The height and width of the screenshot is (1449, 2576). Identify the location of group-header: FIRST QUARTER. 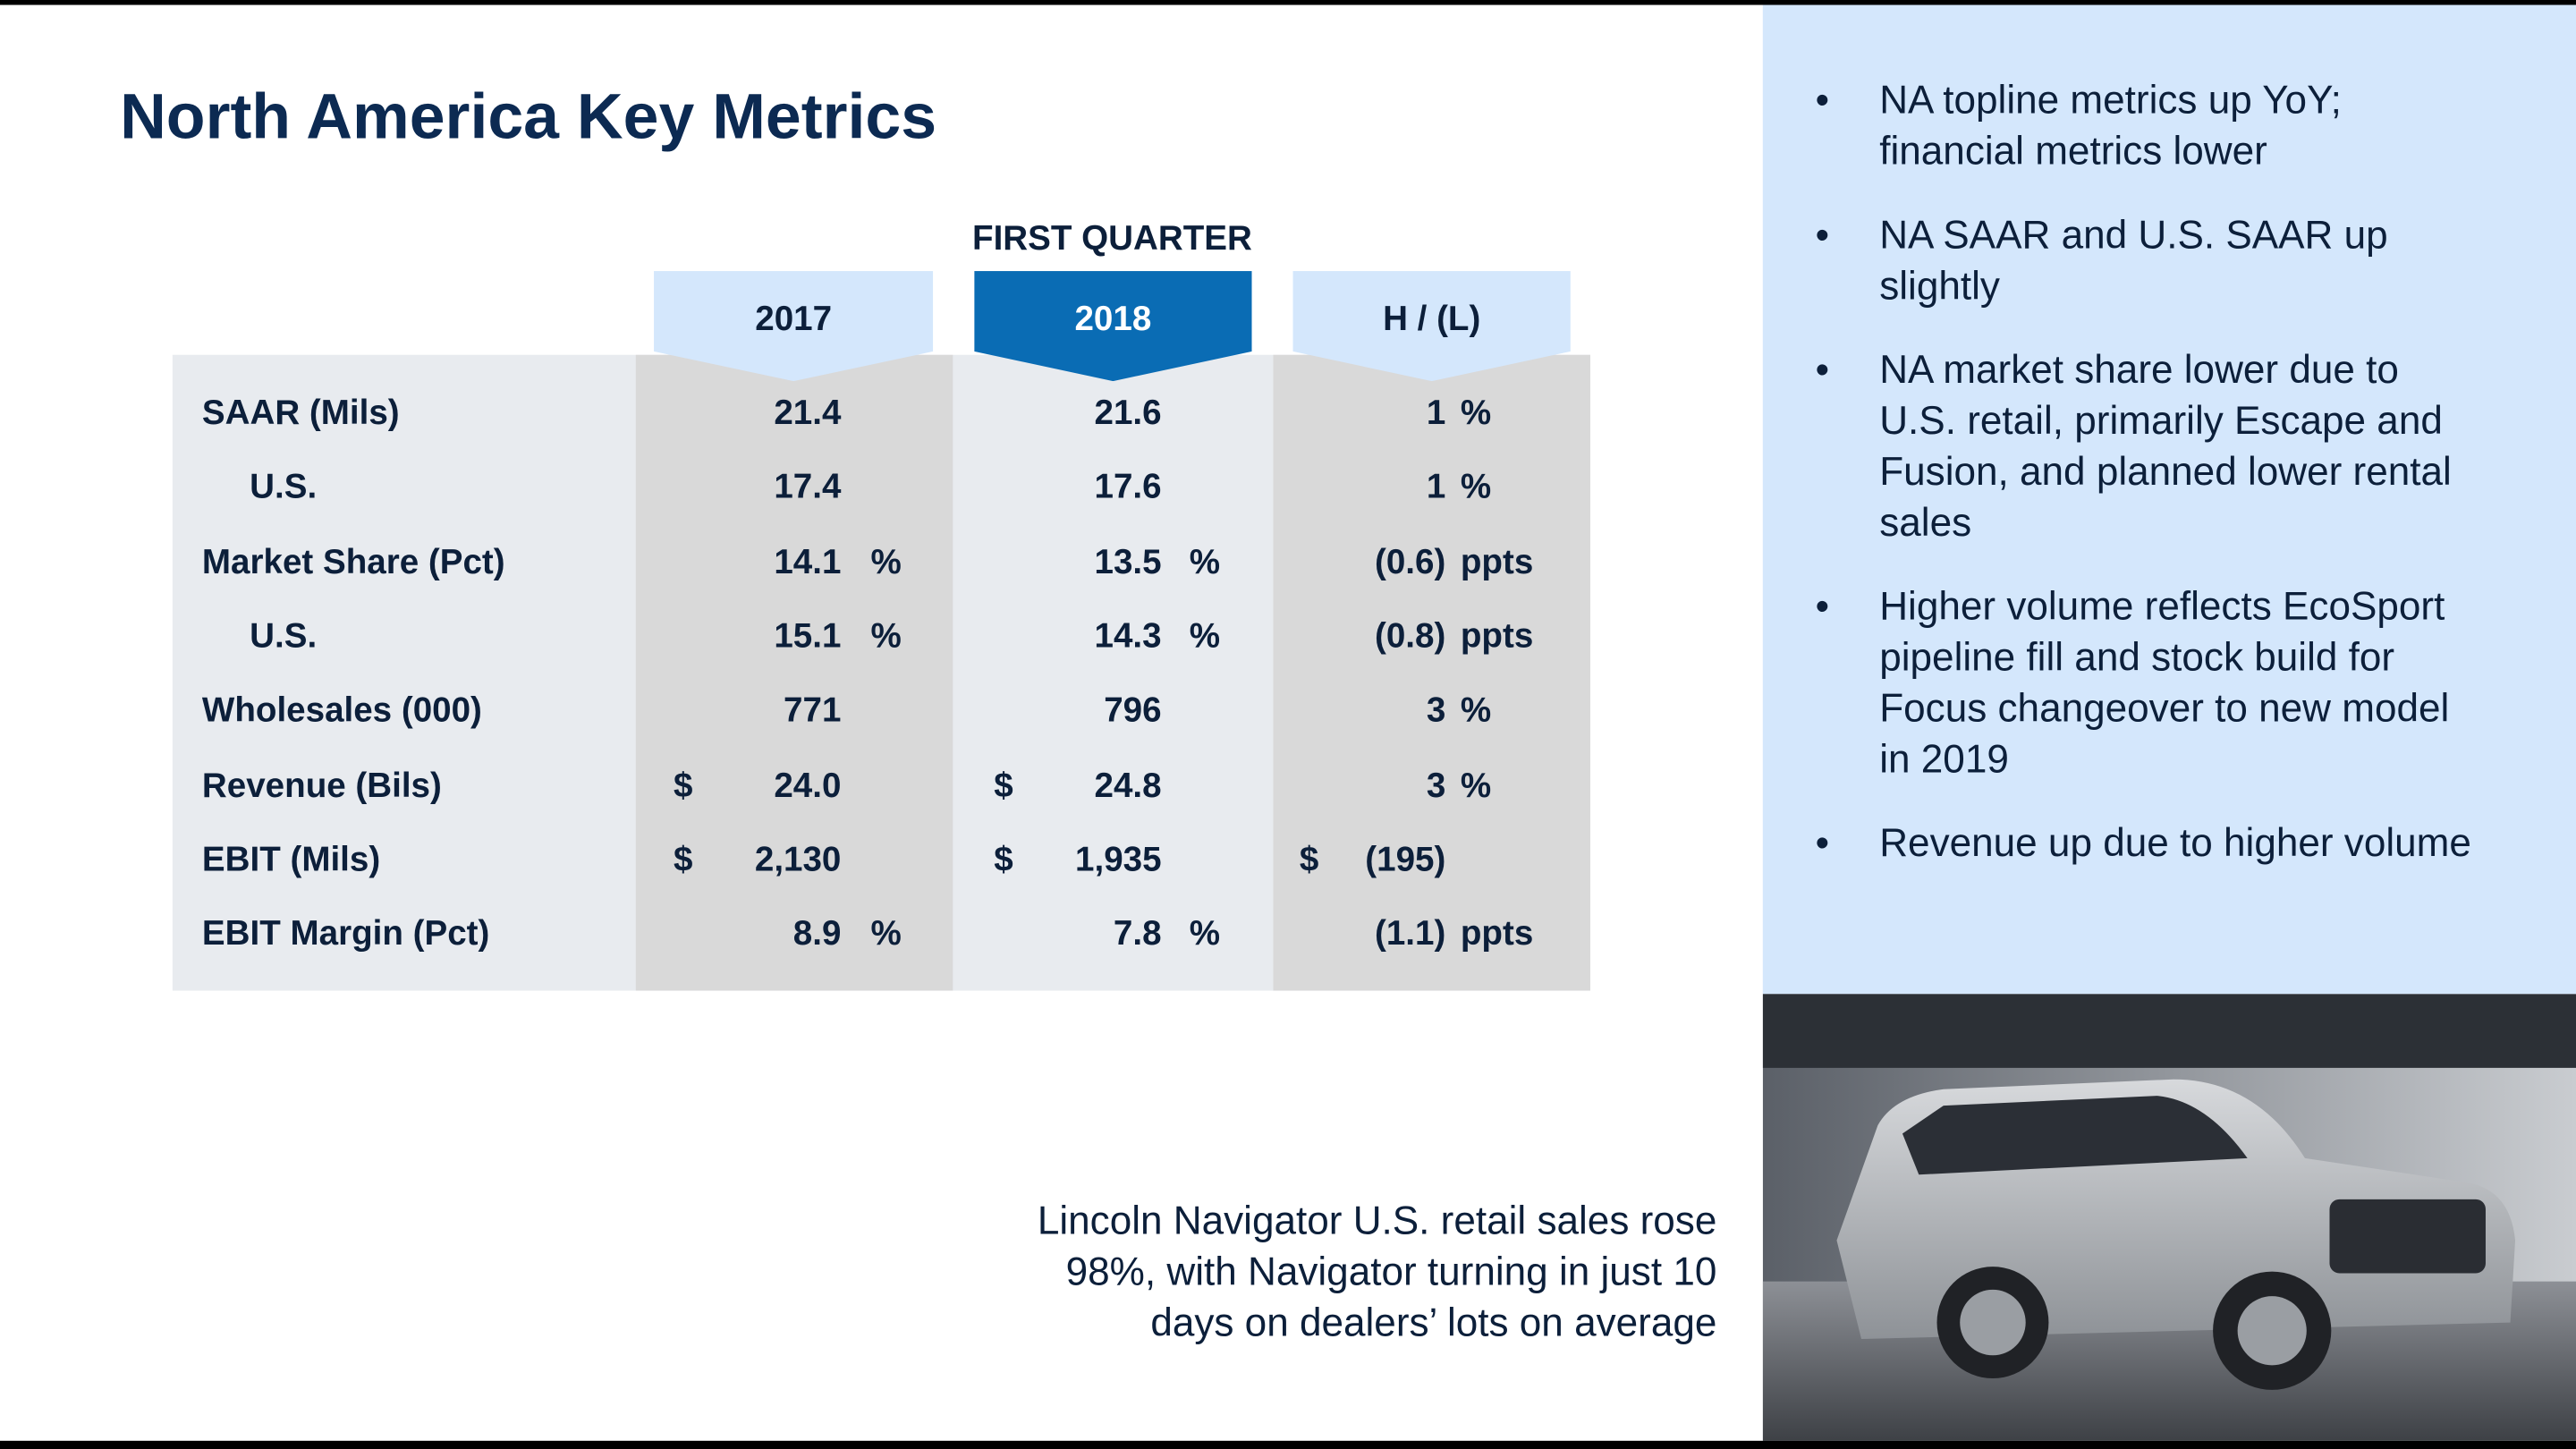
(1112, 239).